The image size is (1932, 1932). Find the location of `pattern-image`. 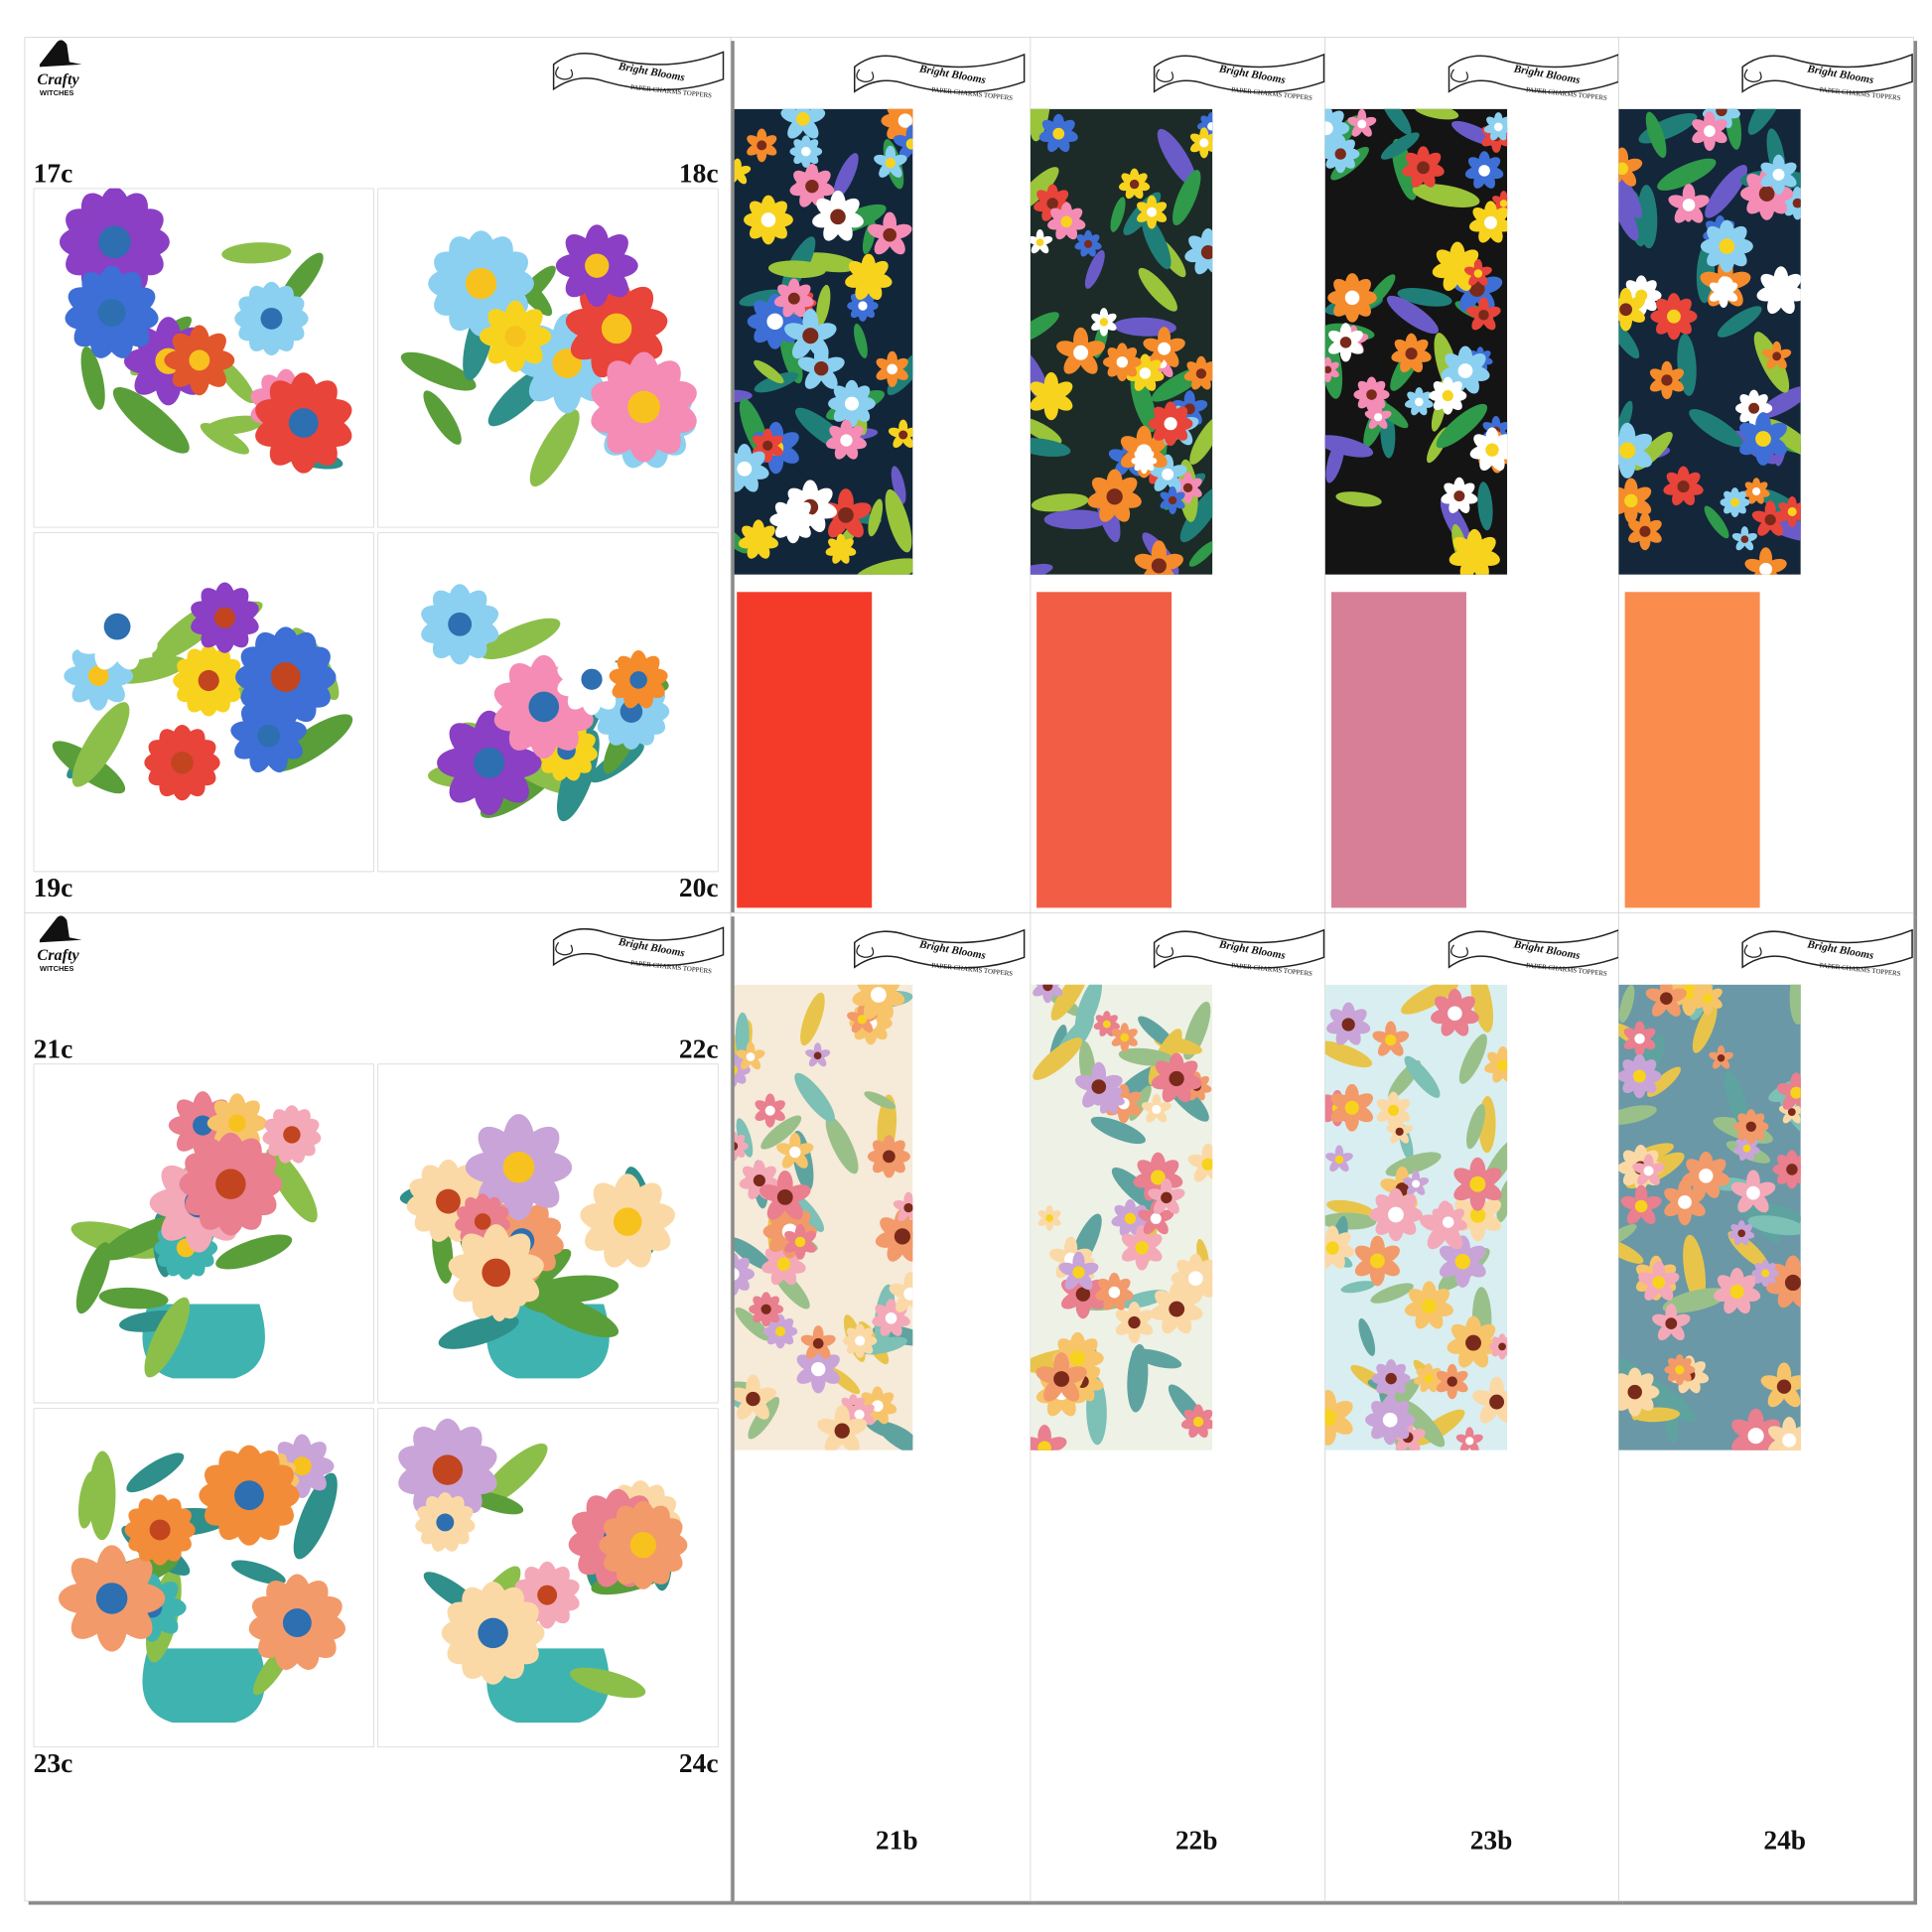

pattern-image is located at coordinates (1709, 1217).